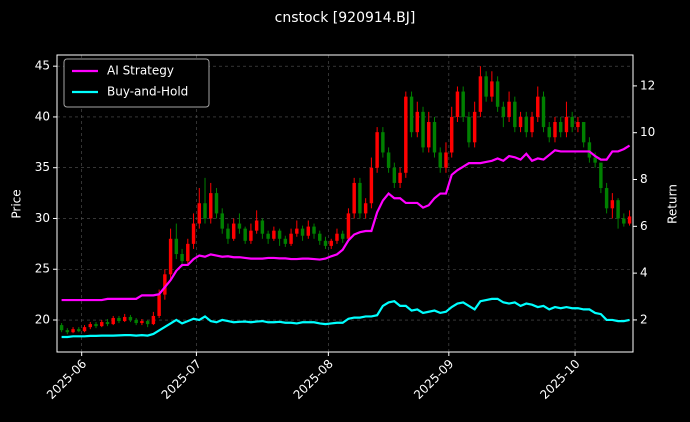 This screenshot has height=422, width=690. What do you see at coordinates (345, 318) in the screenshot?
I see `series-line` at bounding box center [345, 318].